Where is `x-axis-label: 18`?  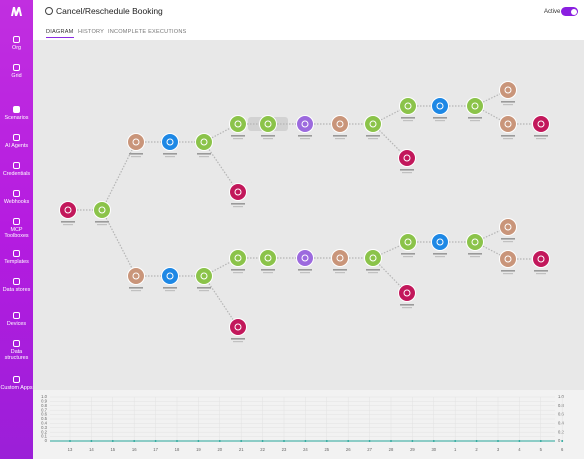 x-axis-label: 18 is located at coordinates (177, 449).